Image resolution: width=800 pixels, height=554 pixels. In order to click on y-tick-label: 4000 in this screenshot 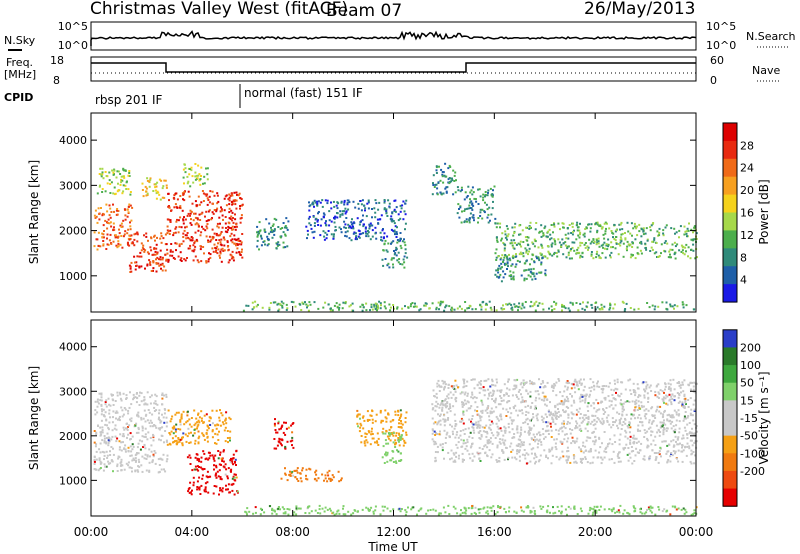, I will do `click(73, 140)`.